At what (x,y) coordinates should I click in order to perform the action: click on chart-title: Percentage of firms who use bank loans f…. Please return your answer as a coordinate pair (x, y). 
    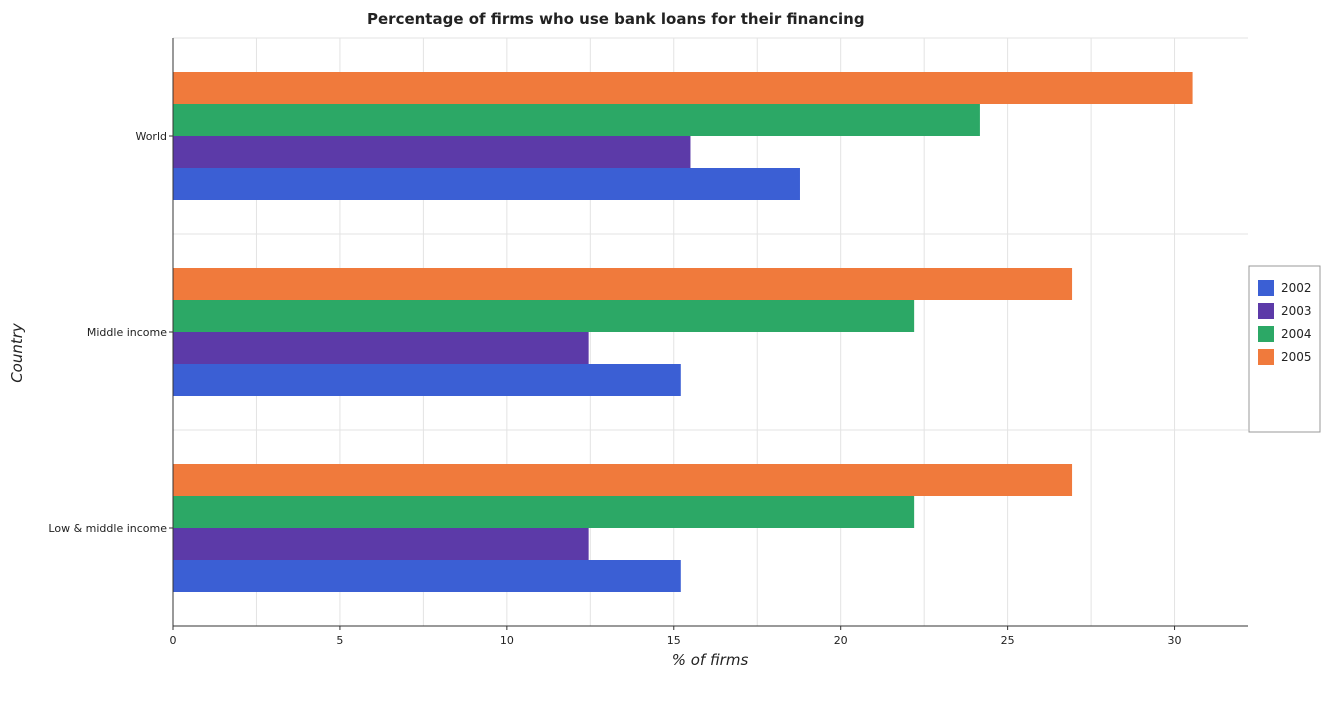
    Looking at the image, I should click on (616, 19).